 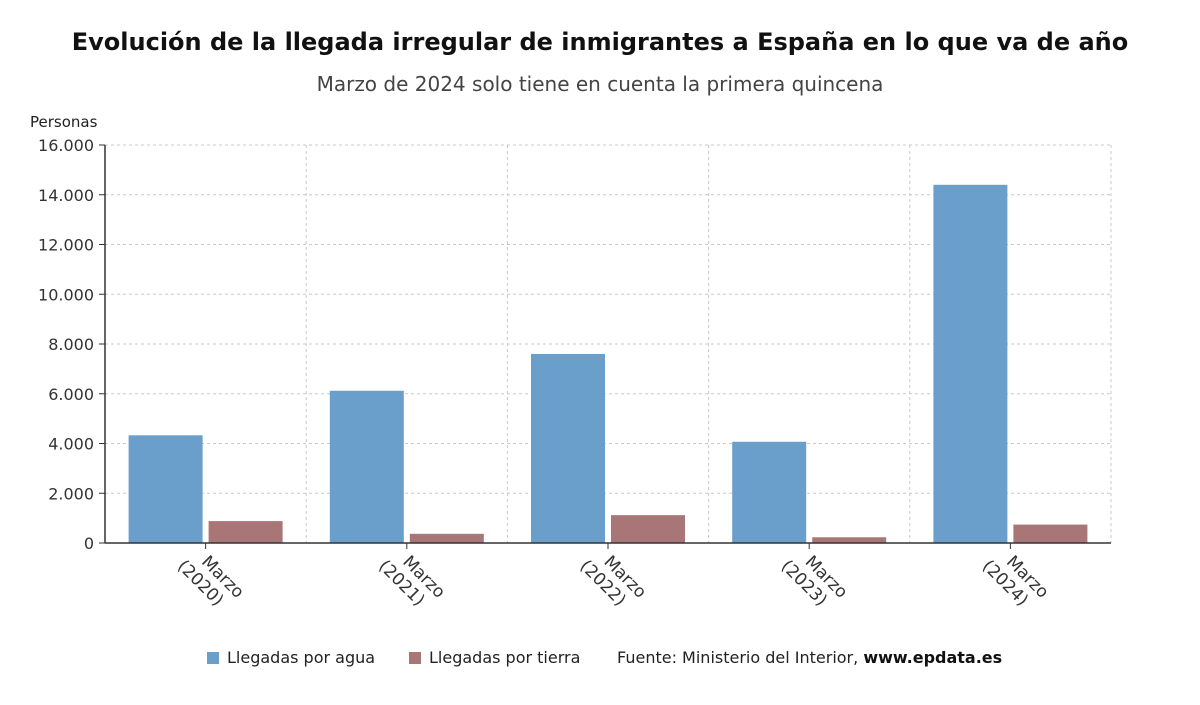 I want to click on legend-label-land: Llegadas por tierra, so click(x=505, y=657).